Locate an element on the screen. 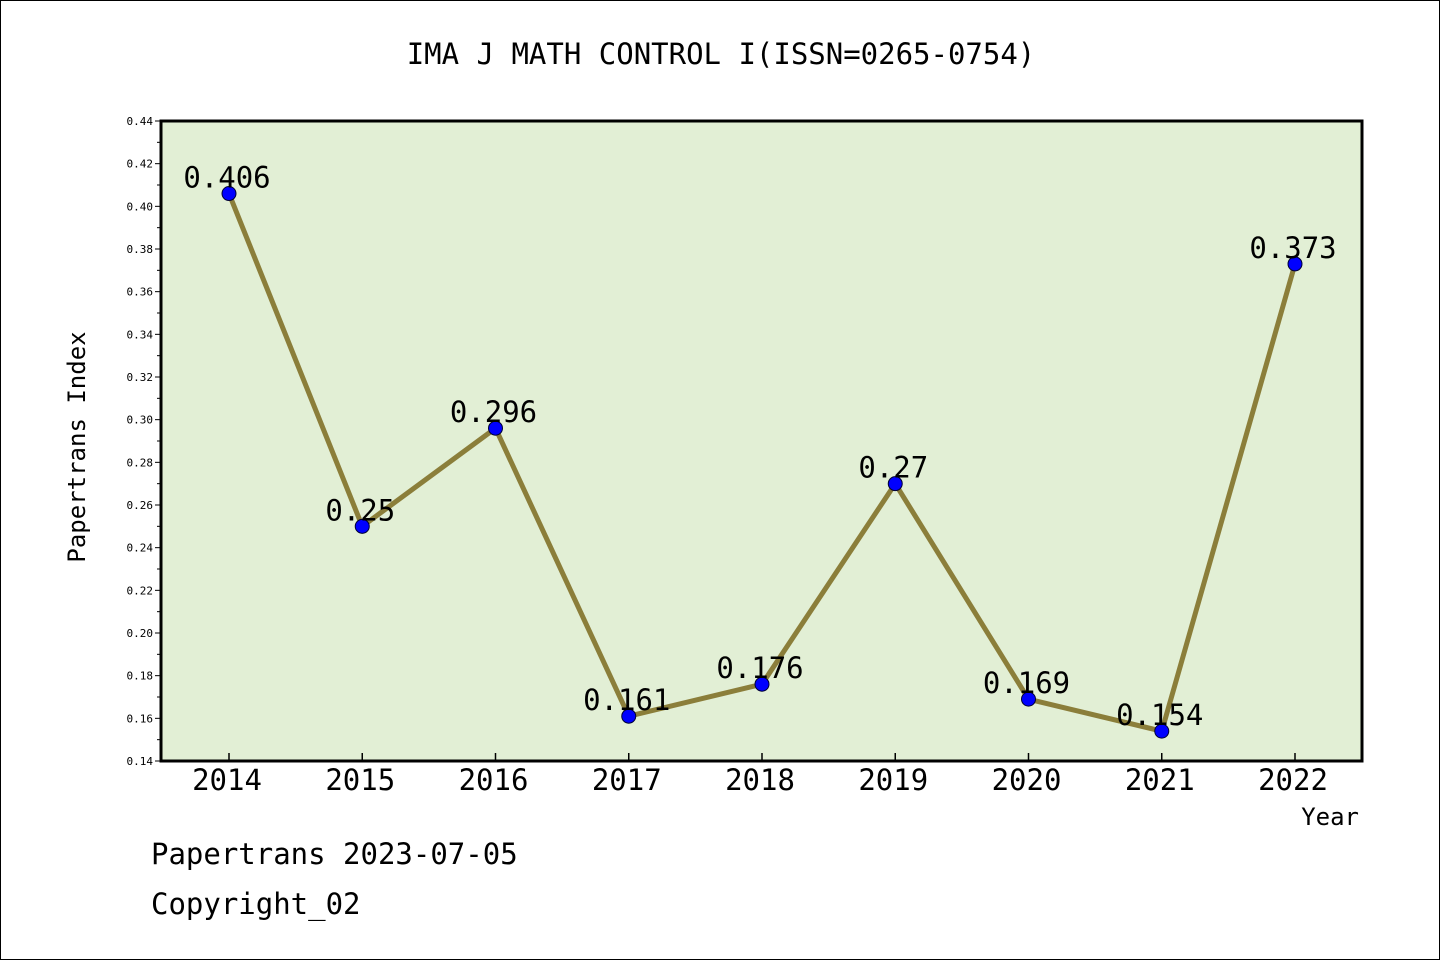  x-tick-label: 2014 is located at coordinates (227, 780).